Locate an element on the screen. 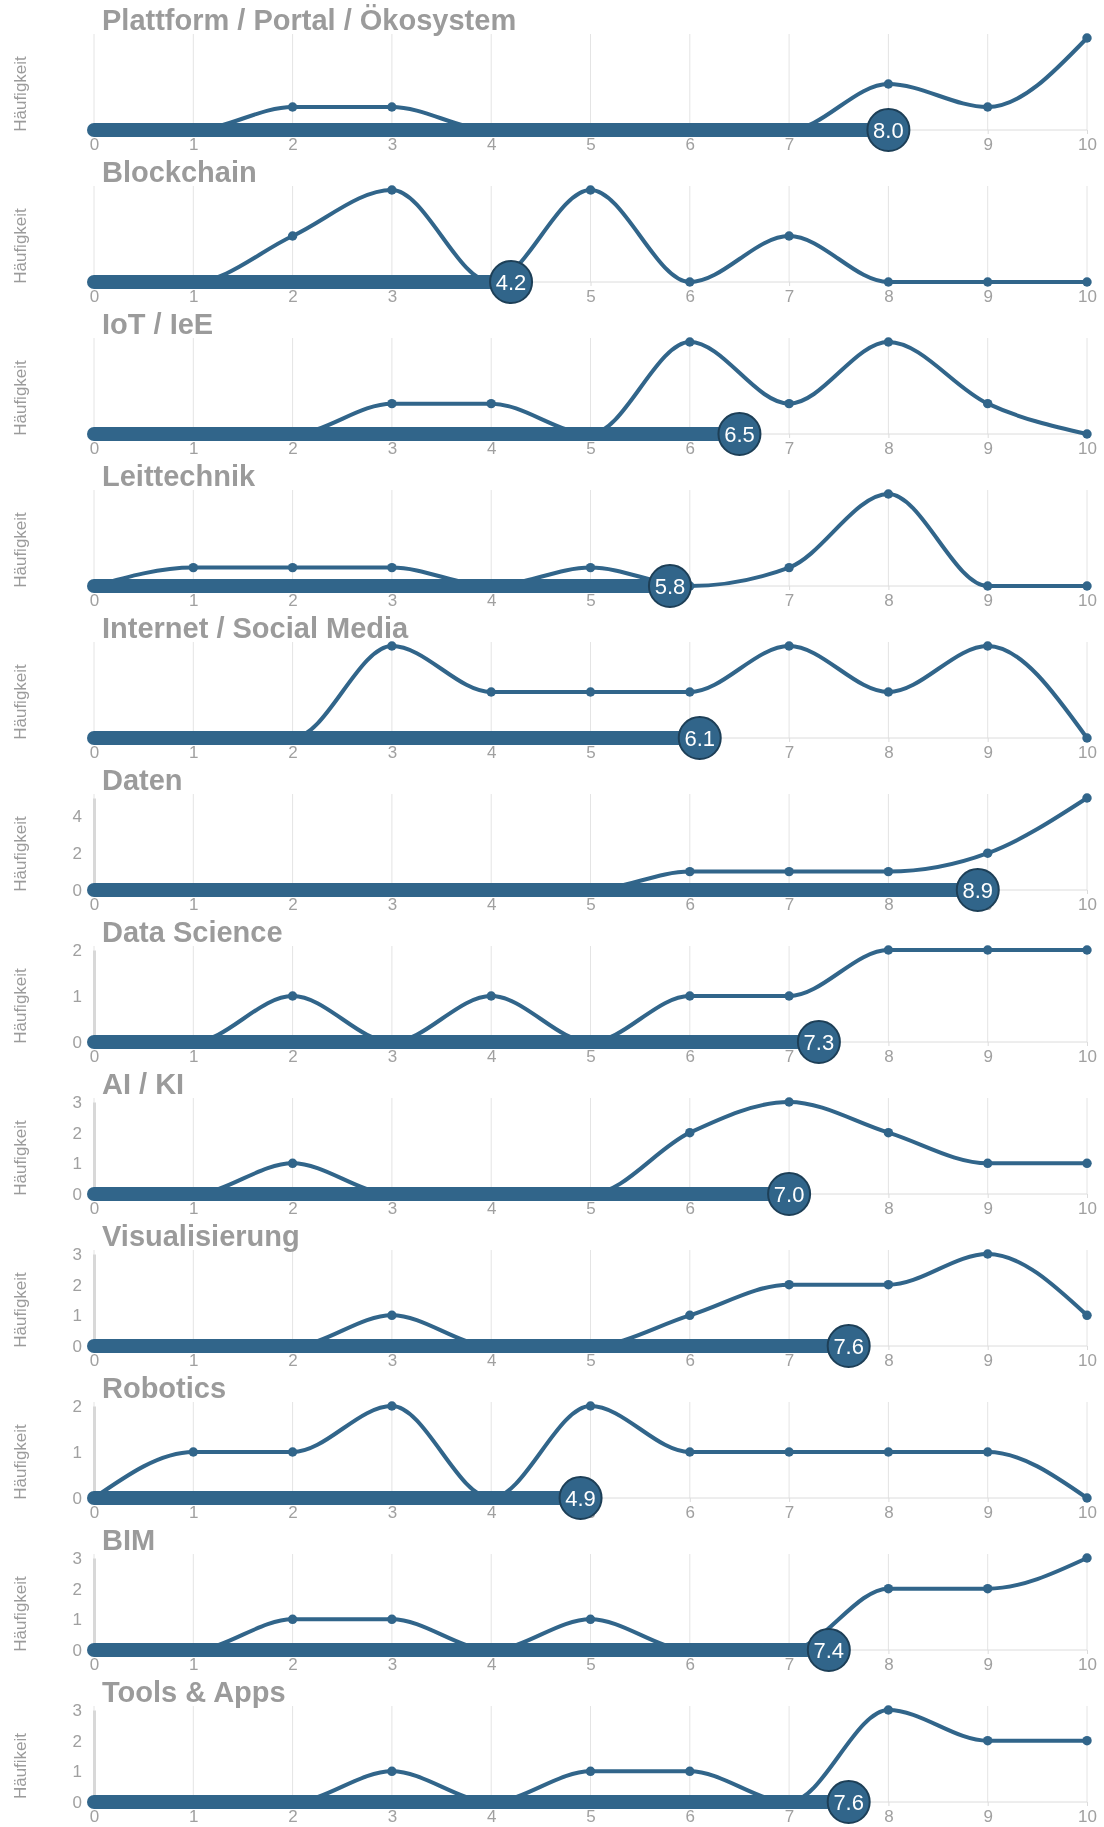 The width and height of the screenshot is (1104, 1827). annotation: 7.6 is located at coordinates (848, 1346).